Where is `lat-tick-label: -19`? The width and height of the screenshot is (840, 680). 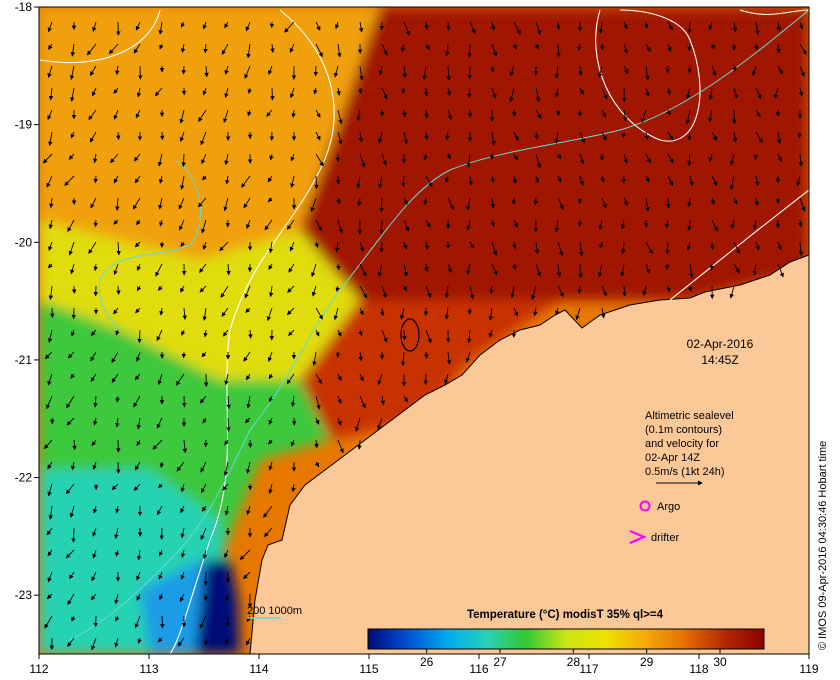 lat-tick-label: -19 is located at coordinates (24, 125).